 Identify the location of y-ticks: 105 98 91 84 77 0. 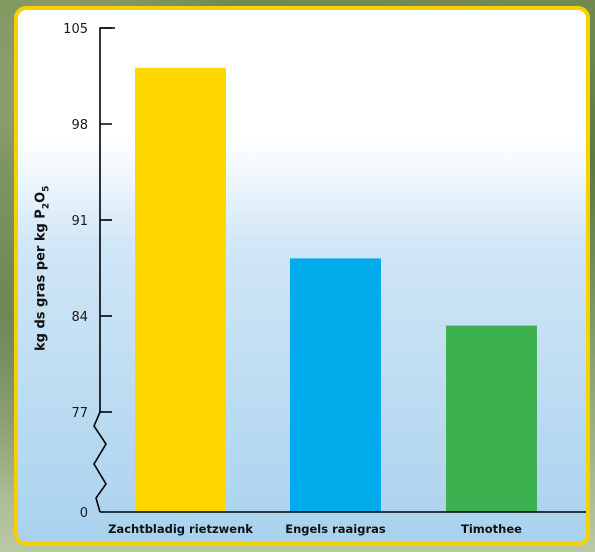
(87, 271).